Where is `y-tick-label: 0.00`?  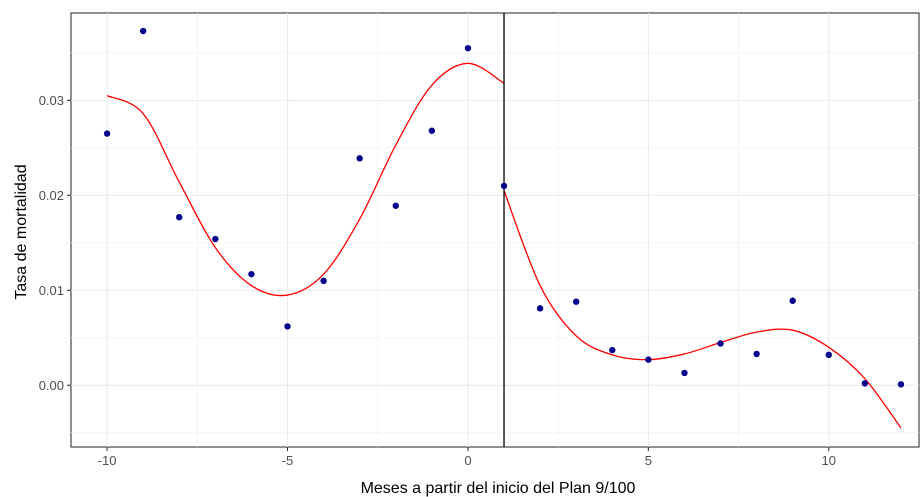
y-tick-label: 0.00 is located at coordinates (51, 385).